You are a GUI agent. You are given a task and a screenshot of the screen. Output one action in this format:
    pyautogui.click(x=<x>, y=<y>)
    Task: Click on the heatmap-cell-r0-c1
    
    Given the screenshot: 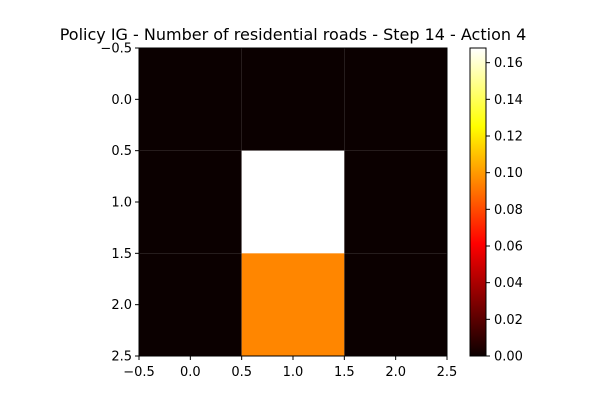 What is the action you would take?
    pyautogui.click(x=293, y=99)
    